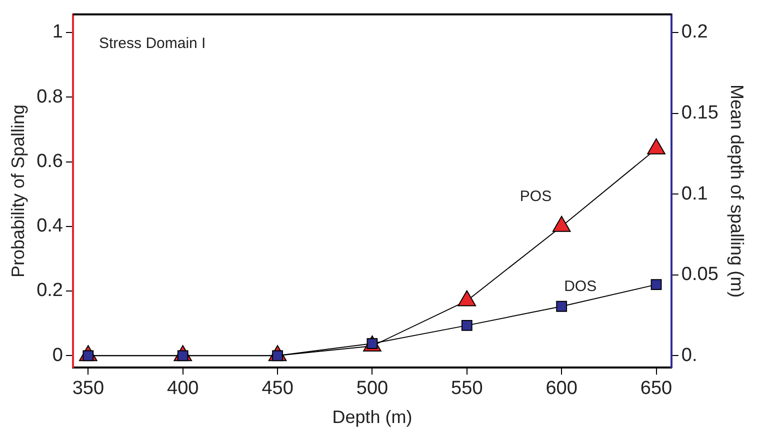 The image size is (761, 437). What do you see at coordinates (467, 389) in the screenshot?
I see `x-tick-label: 550` at bounding box center [467, 389].